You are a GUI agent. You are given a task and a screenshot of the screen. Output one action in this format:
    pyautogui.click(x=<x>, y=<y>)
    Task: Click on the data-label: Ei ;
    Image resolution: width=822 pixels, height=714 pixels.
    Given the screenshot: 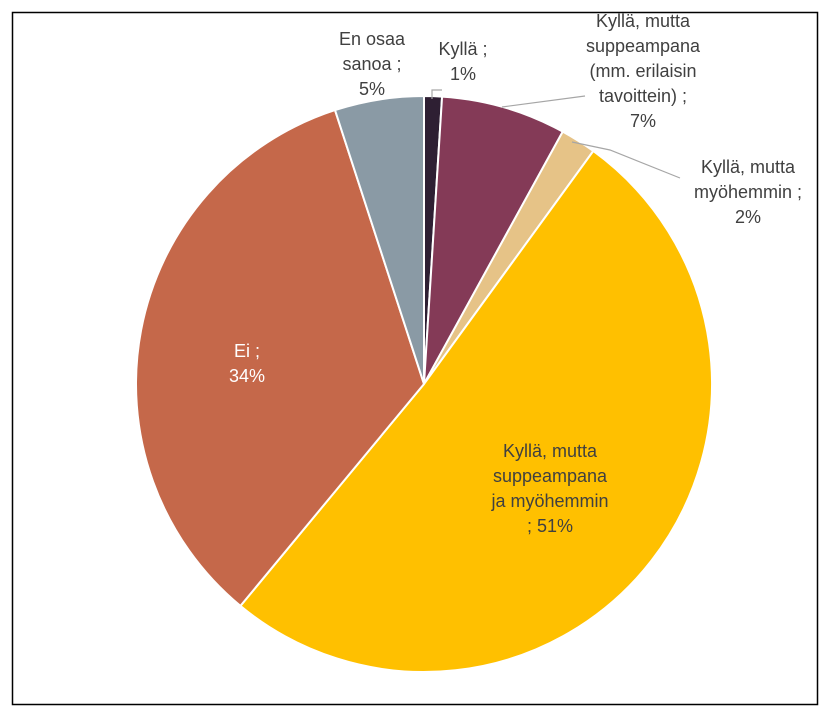 What is the action you would take?
    pyautogui.click(x=247, y=351)
    